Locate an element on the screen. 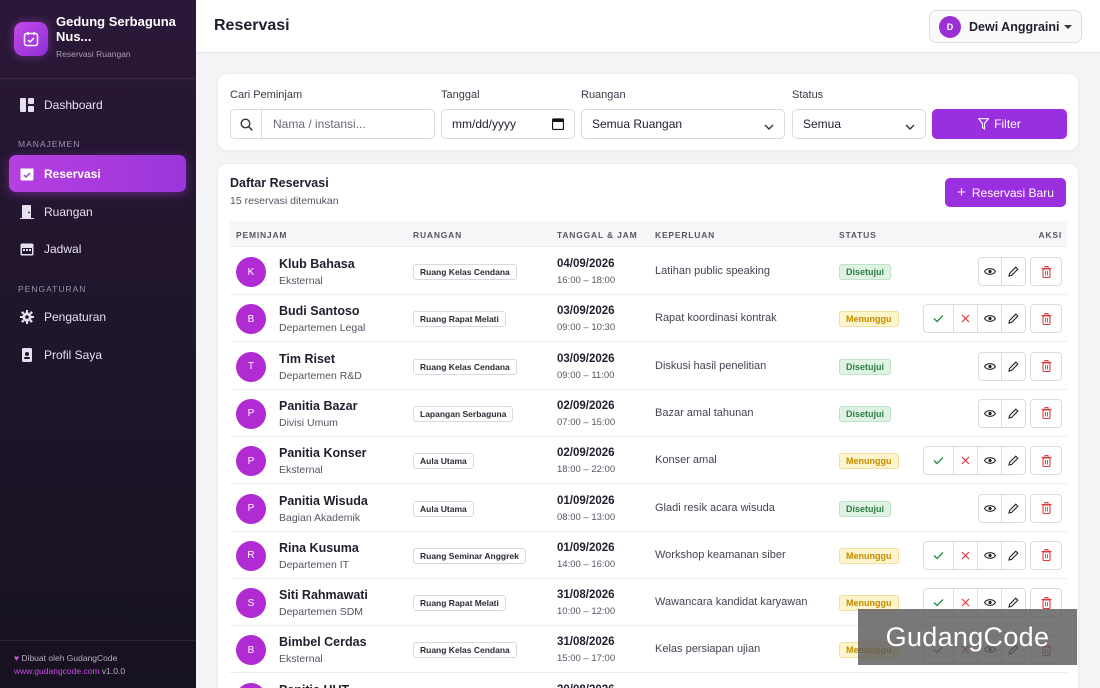  user-menu-button: D Dewi Anggraini is located at coordinates (1005, 26).